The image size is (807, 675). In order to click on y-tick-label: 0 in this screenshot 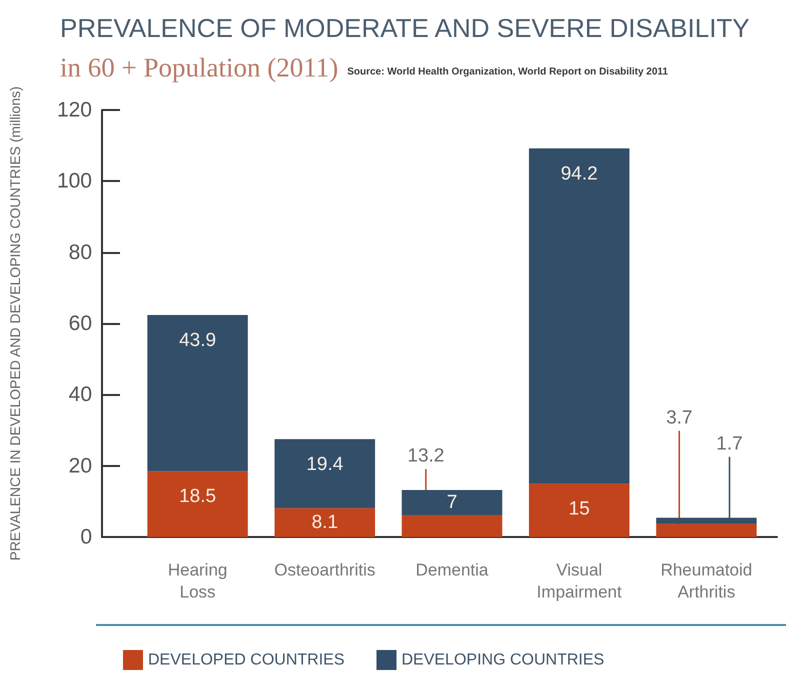, I will do `click(86, 537)`.